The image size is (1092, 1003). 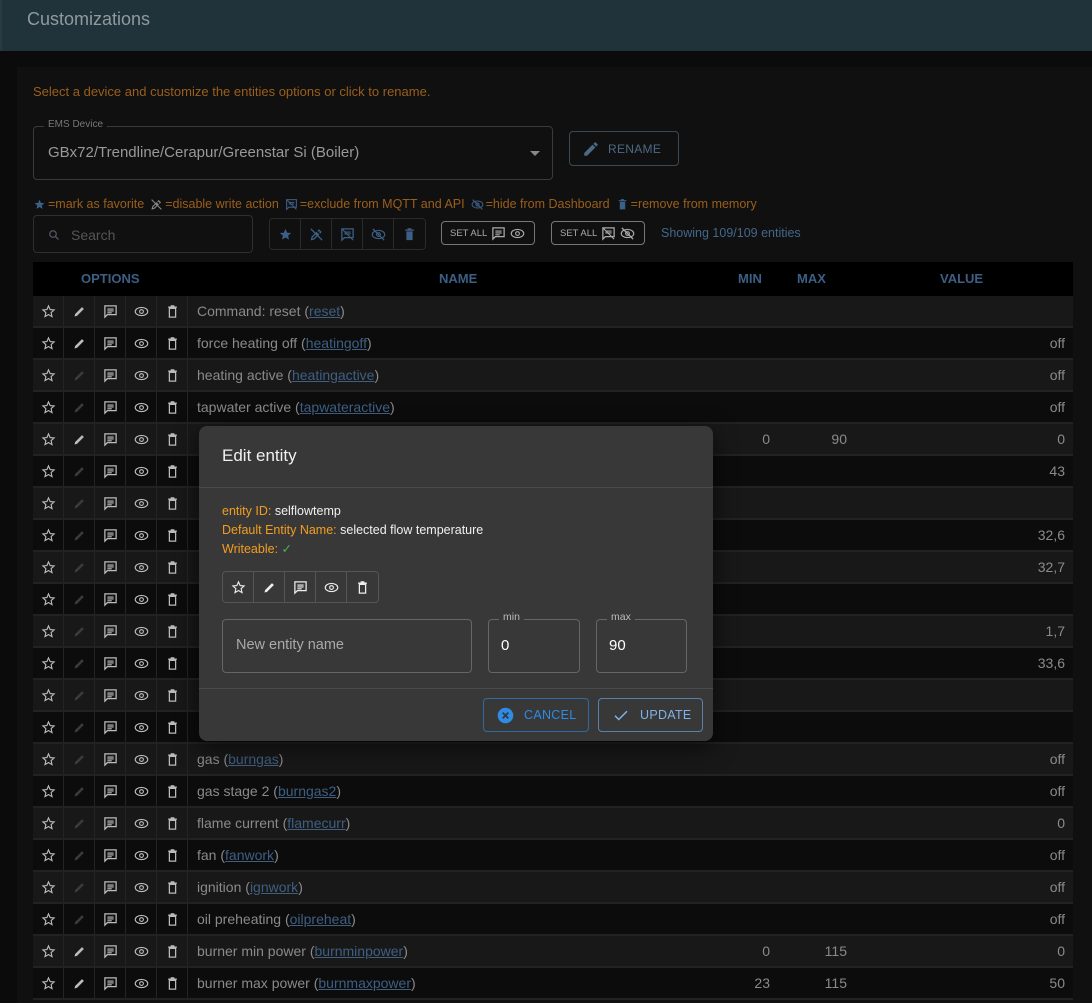 I want to click on entity-name: tapwater active (tapwateractive), so click(x=296, y=407).